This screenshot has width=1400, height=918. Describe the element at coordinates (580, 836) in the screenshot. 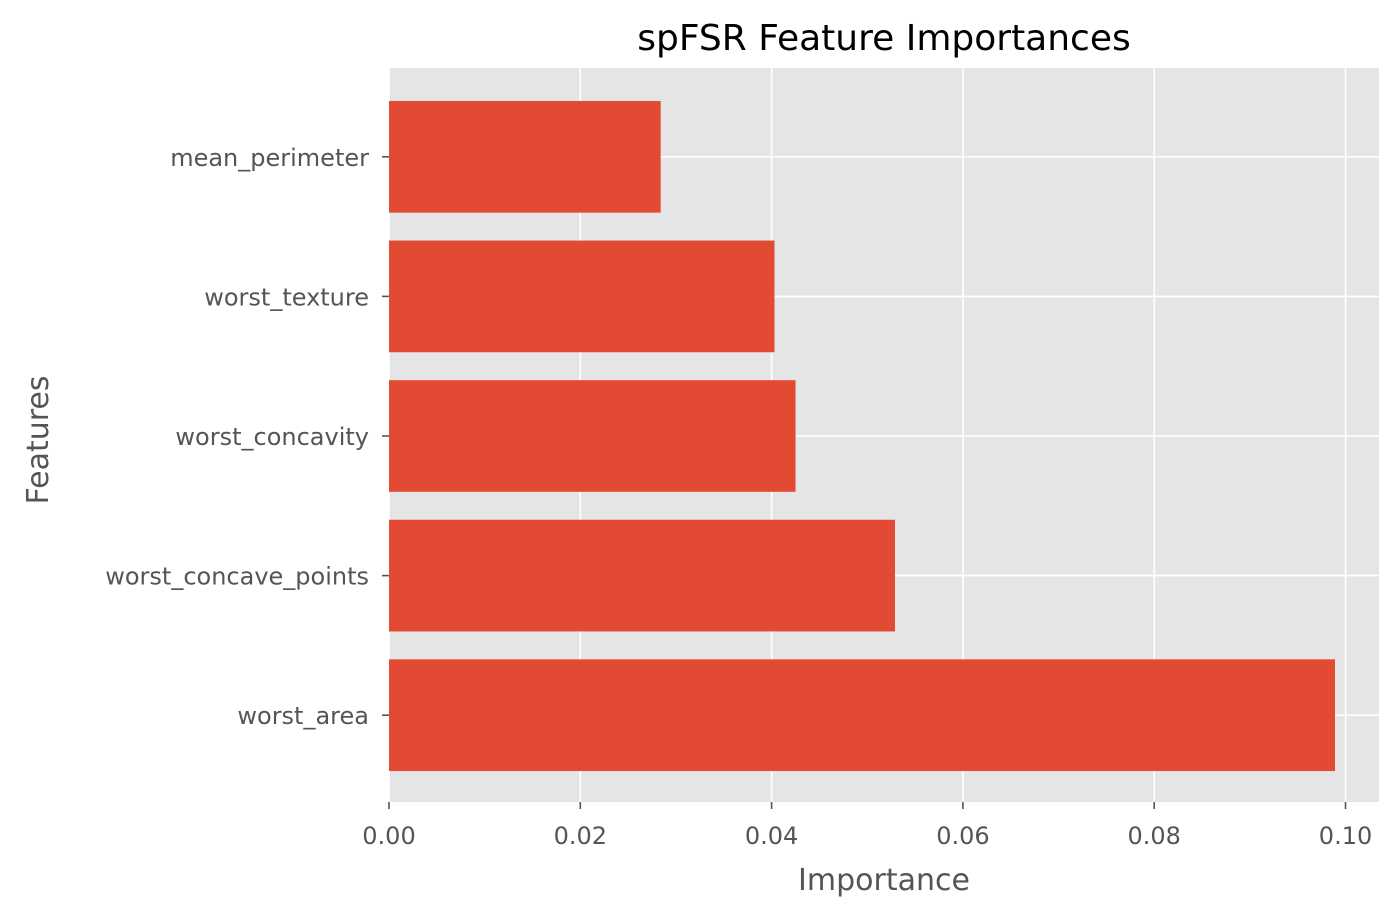

I see `x-tick-label: 0.02` at that location.